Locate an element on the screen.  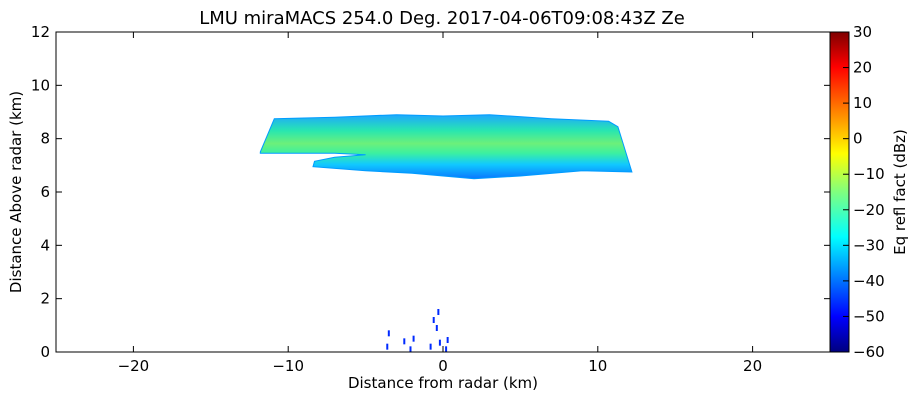
y-tick-label: 6 is located at coordinates (45, 192).